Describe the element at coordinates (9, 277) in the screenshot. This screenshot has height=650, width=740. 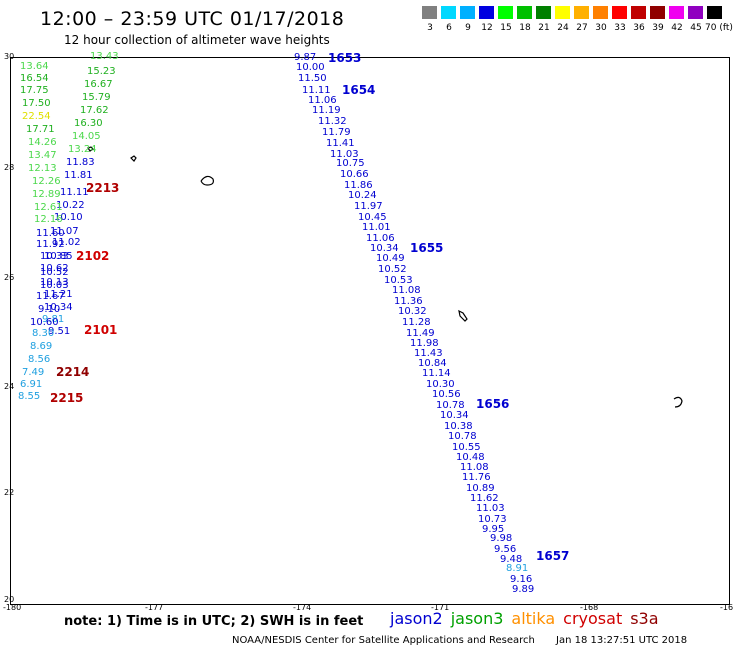
I see `lat-label: 26` at that location.